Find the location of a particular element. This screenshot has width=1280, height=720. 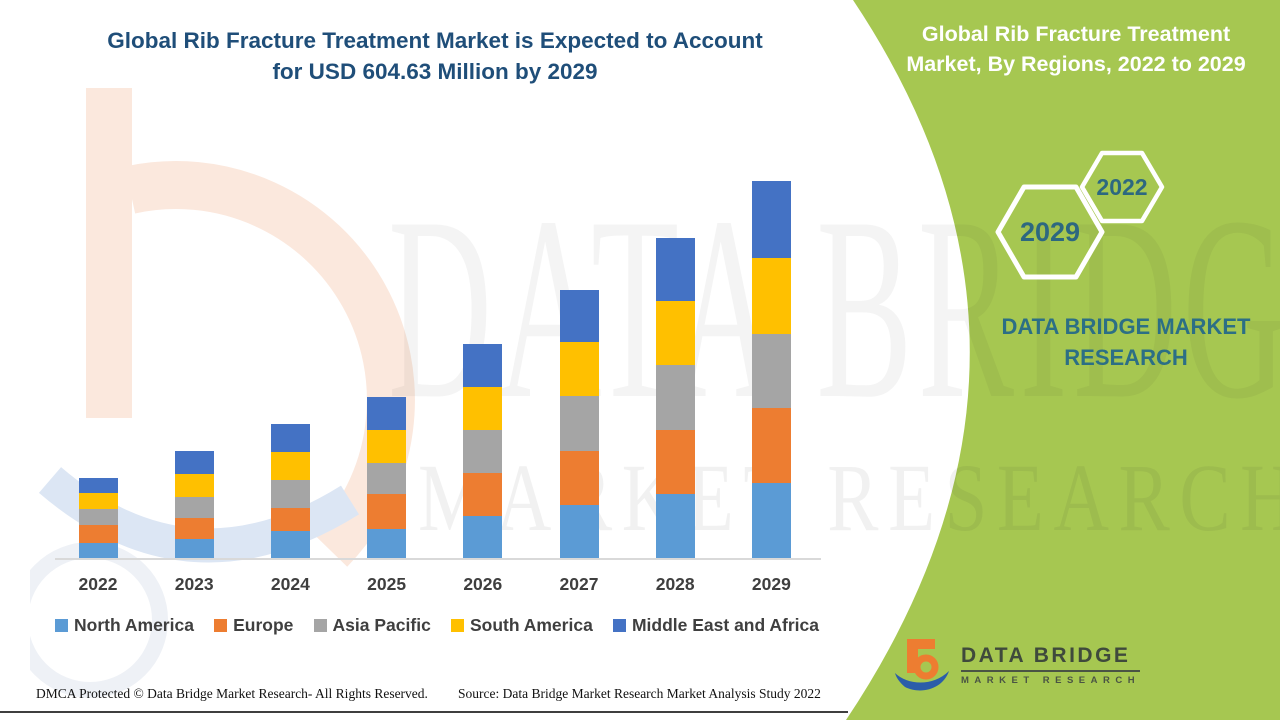

bar-segment-2029-asia-pacific is located at coordinates (771, 371).